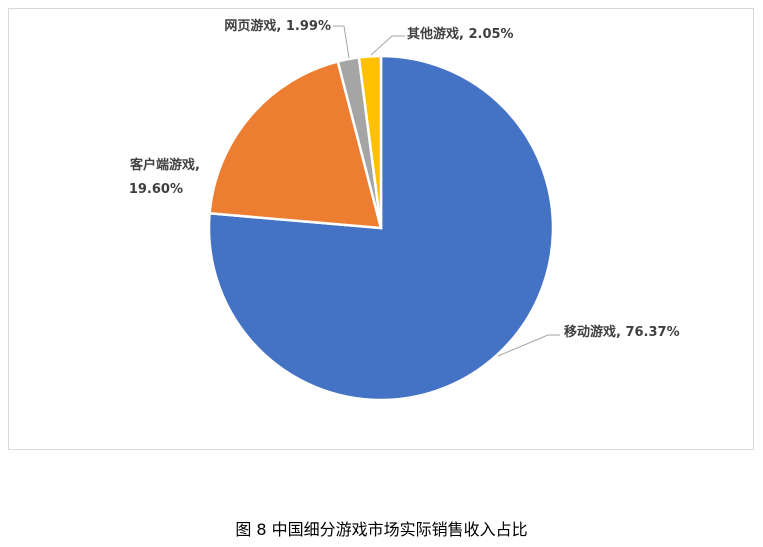 The width and height of the screenshot is (763, 547). What do you see at coordinates (460, 34) in the screenshot?
I see `data-label-3: 其他游戏, 2.05%` at bounding box center [460, 34].